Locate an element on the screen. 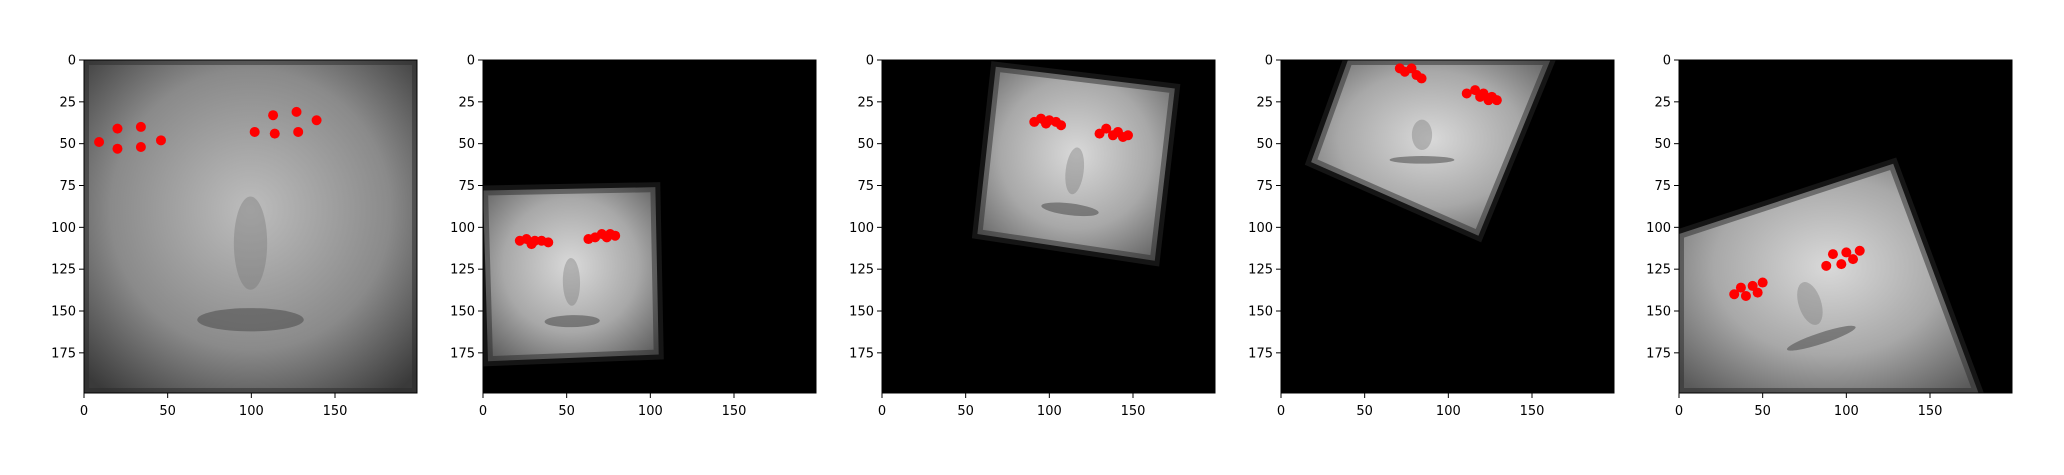 The image size is (2064, 475). face-photo-young-woman is located at coordinates (1076, 164).